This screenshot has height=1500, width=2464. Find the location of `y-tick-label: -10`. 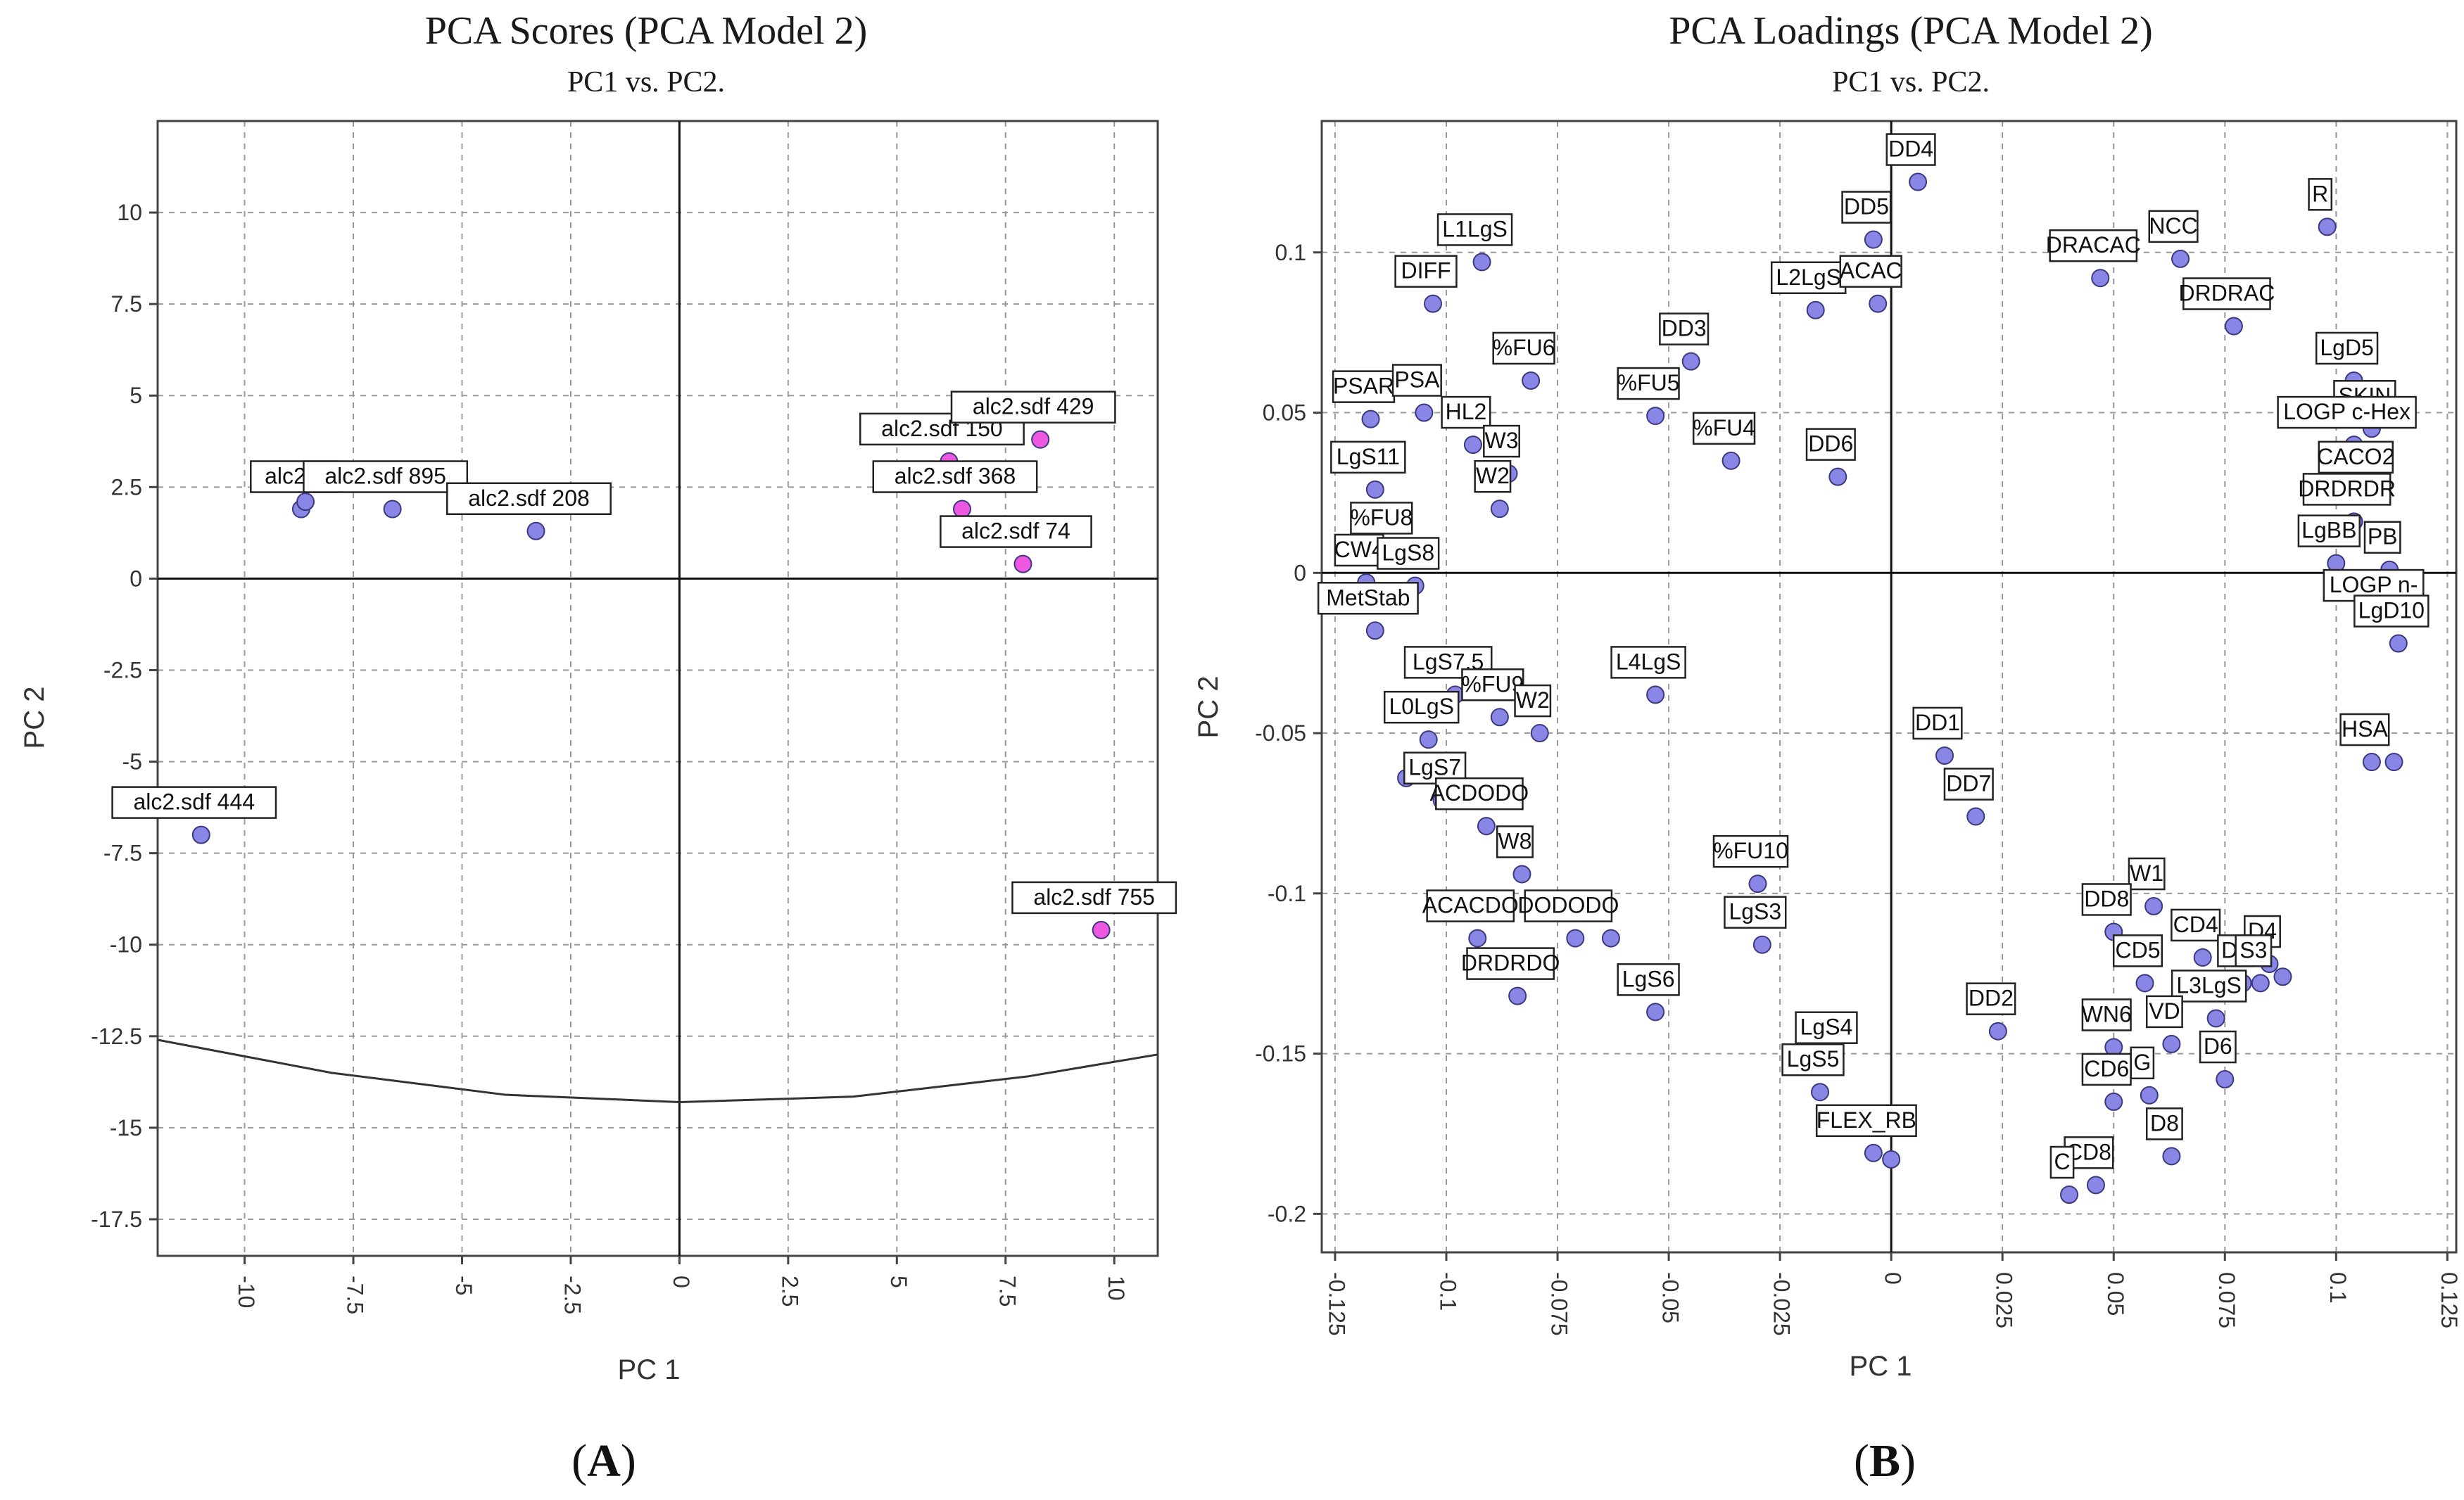

y-tick-label: -10 is located at coordinates (126, 945).